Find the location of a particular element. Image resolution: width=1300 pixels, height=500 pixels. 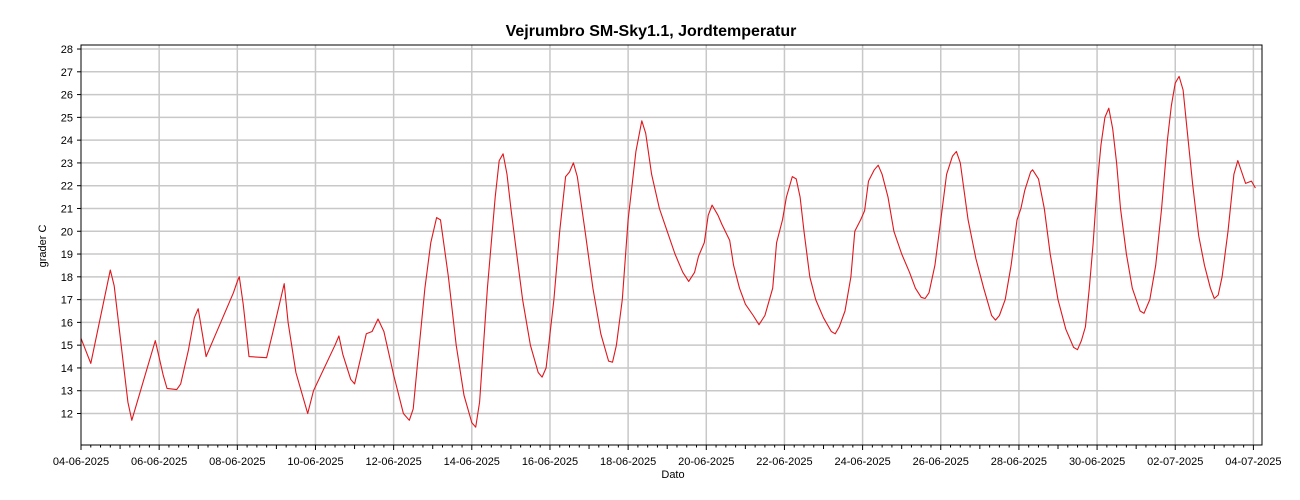

y-tick-label: 24 is located at coordinates (67, 141).